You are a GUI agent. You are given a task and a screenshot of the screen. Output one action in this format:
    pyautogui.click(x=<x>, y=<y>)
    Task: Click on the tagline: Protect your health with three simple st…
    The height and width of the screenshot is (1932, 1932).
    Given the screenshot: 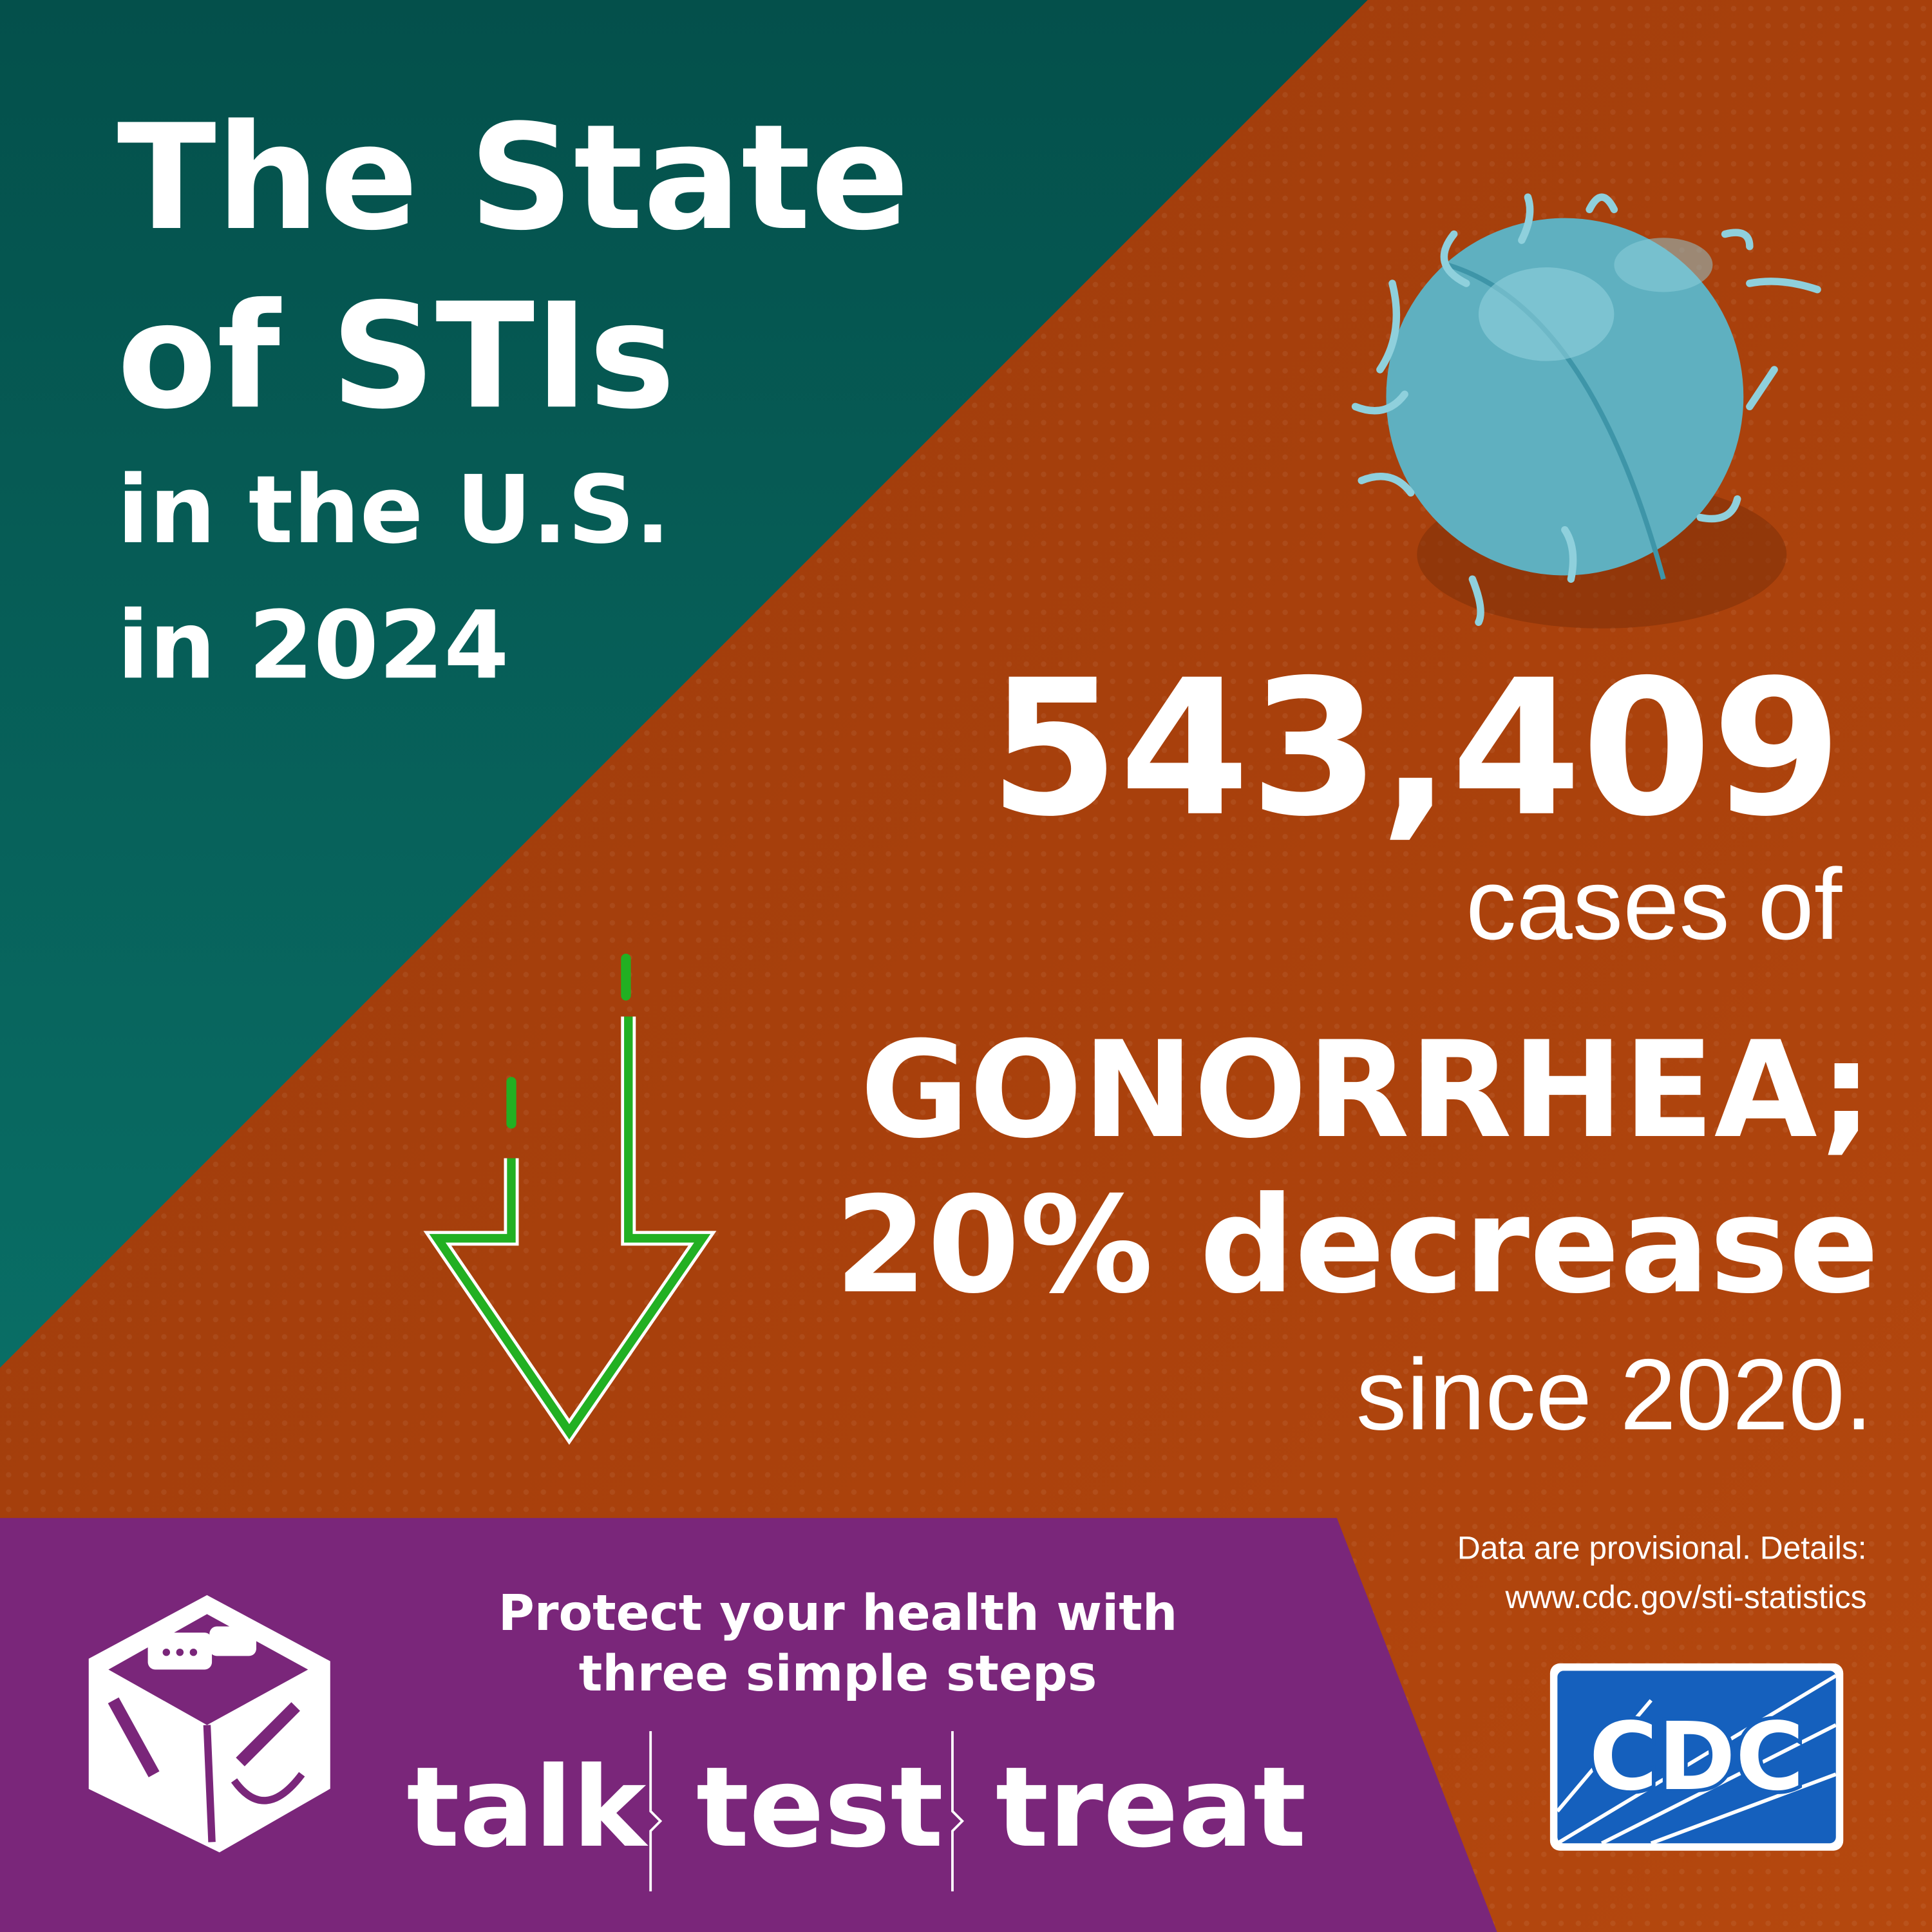 What is the action you would take?
    pyautogui.click(x=838, y=1644)
    